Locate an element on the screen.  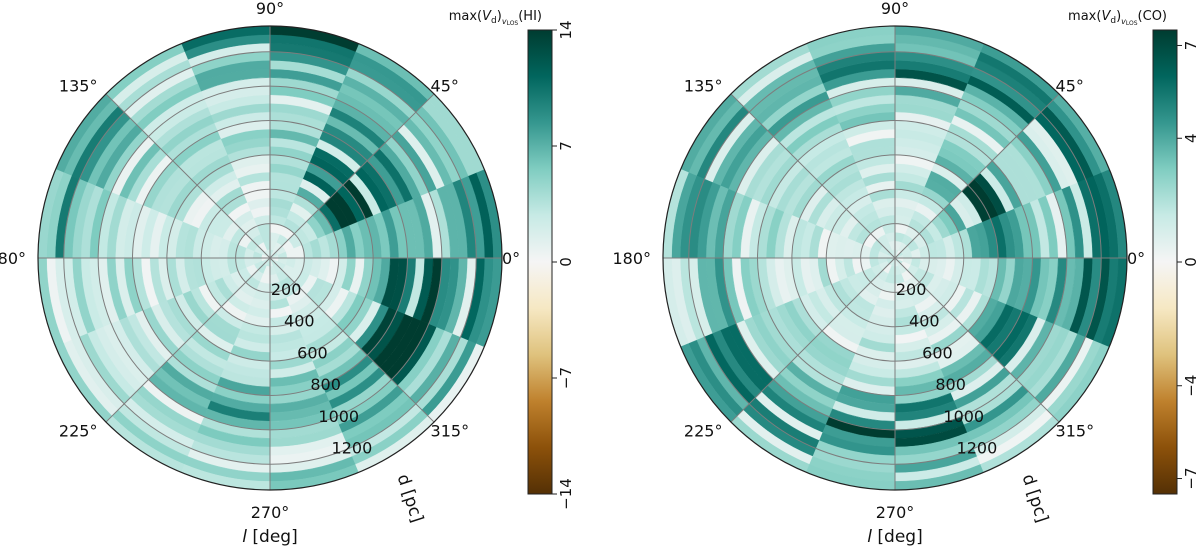
colorbar-tick-label: −14 is located at coordinates (566, 494).